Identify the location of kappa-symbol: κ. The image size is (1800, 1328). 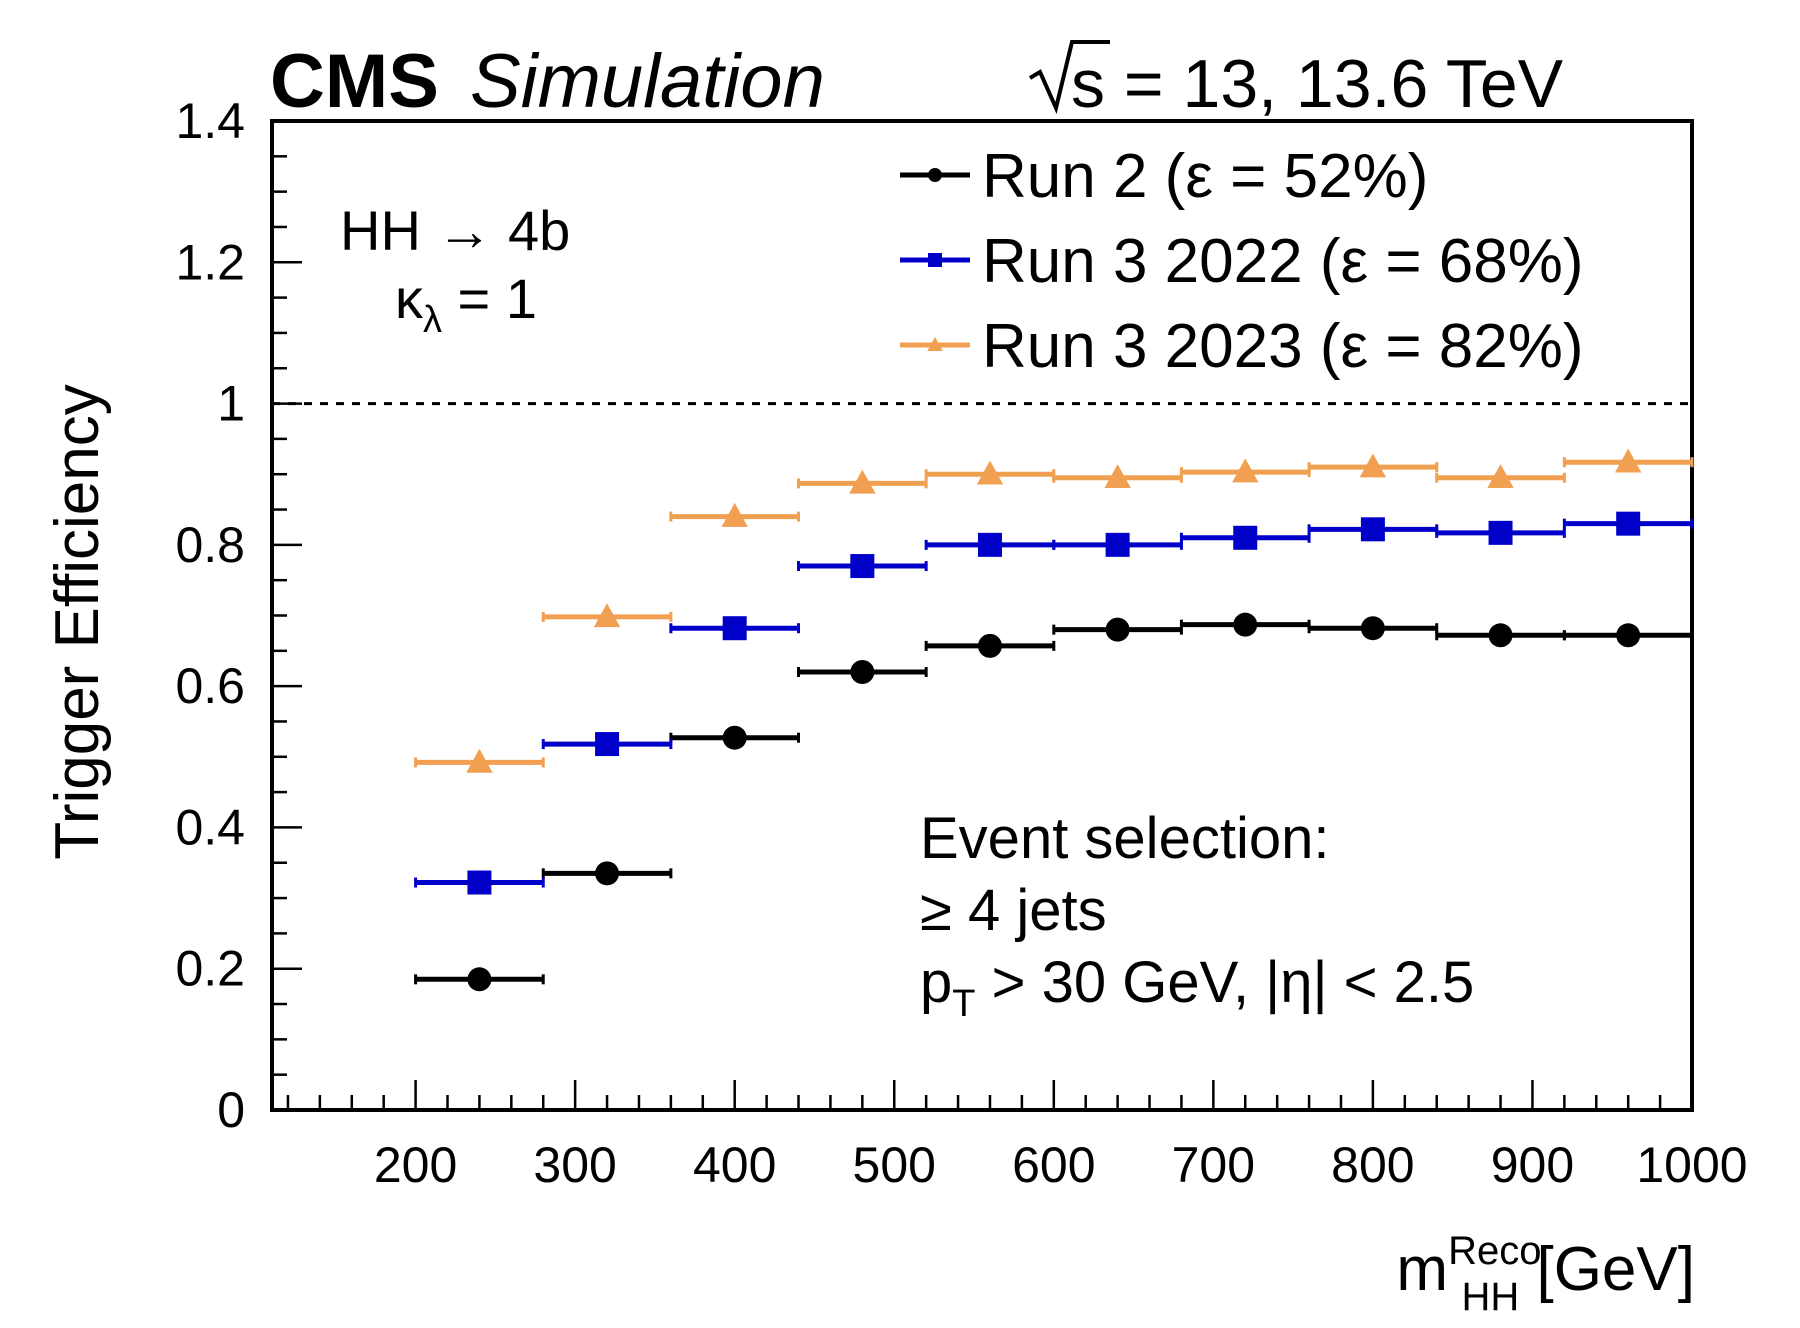
(409, 298).